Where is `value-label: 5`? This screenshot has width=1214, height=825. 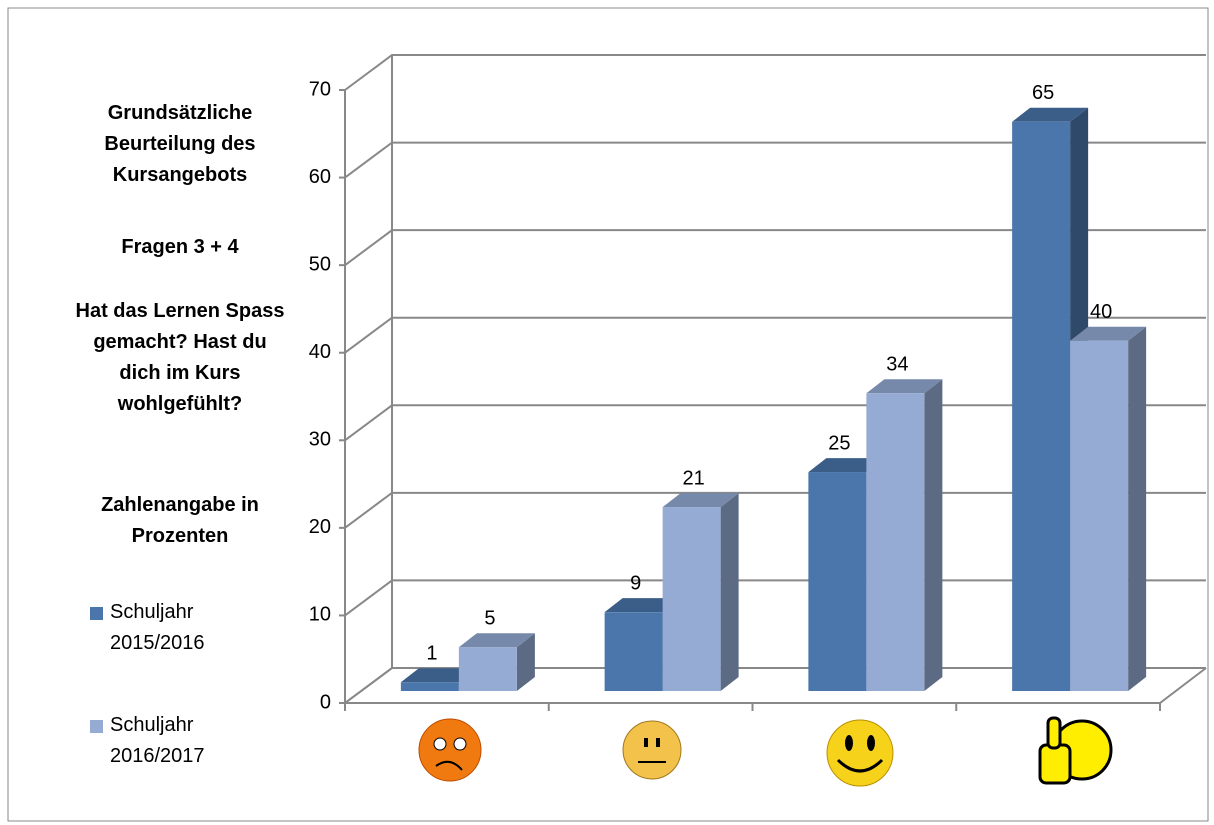 value-label: 5 is located at coordinates (489, 618).